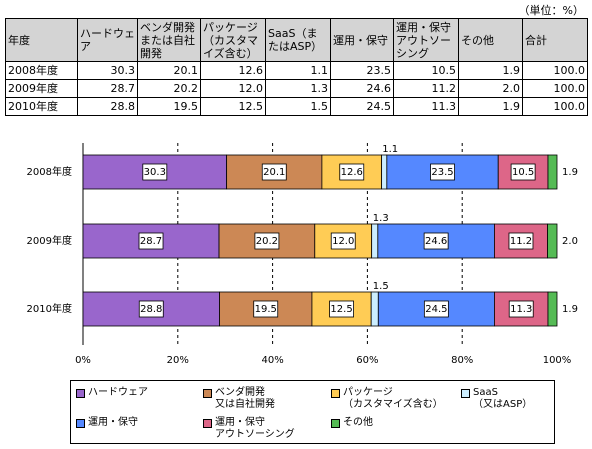  I want to click on table-cell: 28.8, so click(107, 106).